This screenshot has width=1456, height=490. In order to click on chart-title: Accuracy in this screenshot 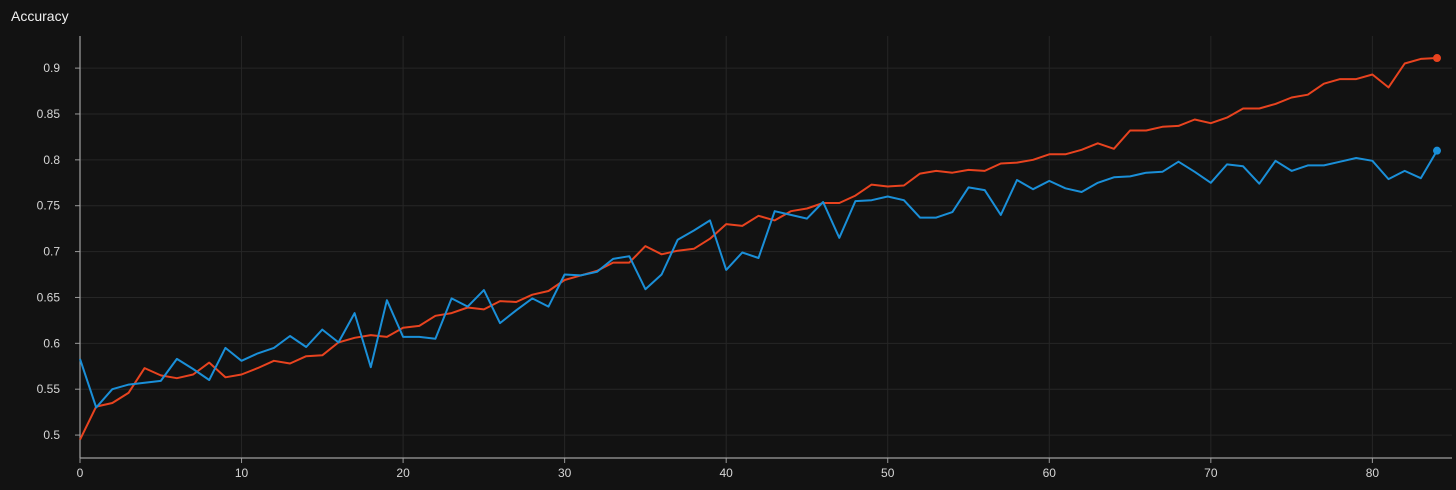, I will do `click(40, 16)`.